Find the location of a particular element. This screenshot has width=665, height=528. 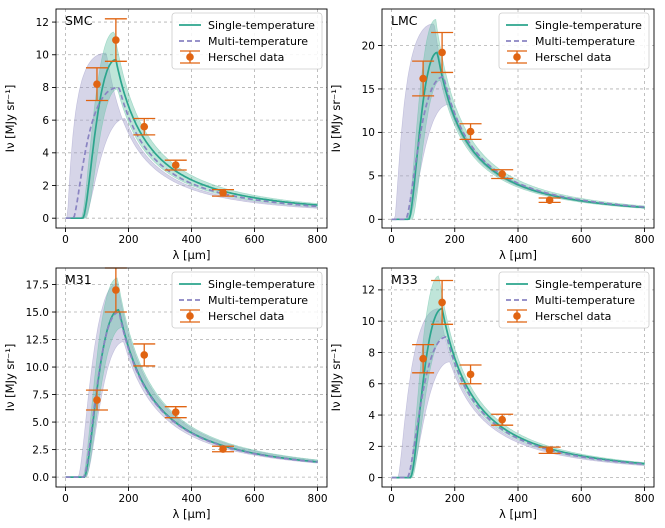

y-tick-label: 2.5 is located at coordinates (40, 450).